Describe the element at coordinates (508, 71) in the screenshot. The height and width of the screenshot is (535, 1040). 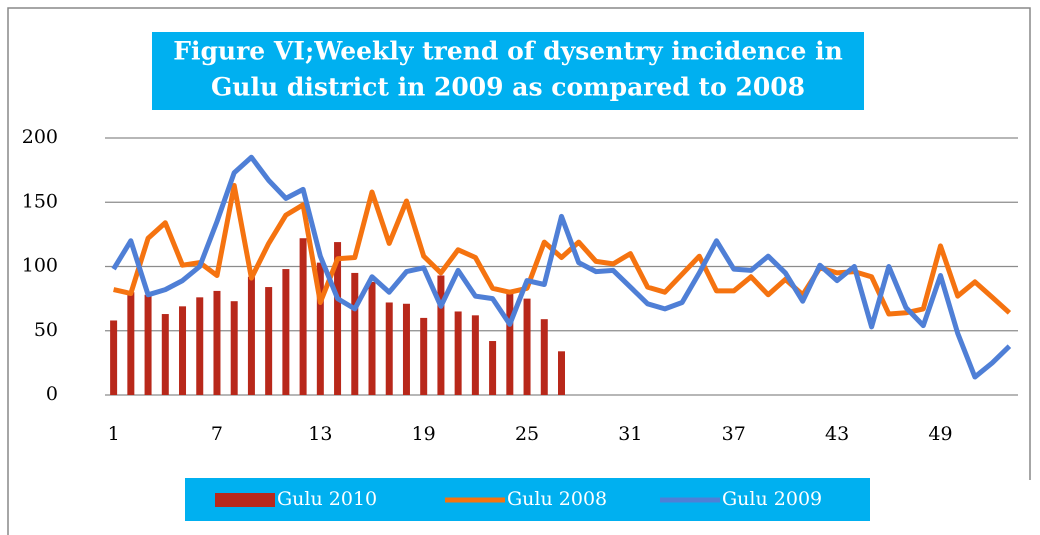
I see `title-box` at that location.